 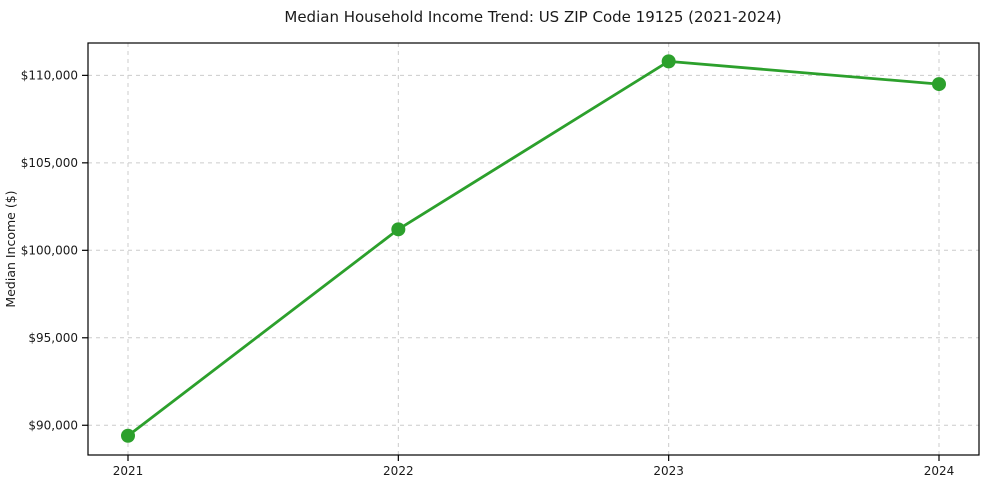 I want to click on x-tick-label: 2024, so click(x=939, y=471).